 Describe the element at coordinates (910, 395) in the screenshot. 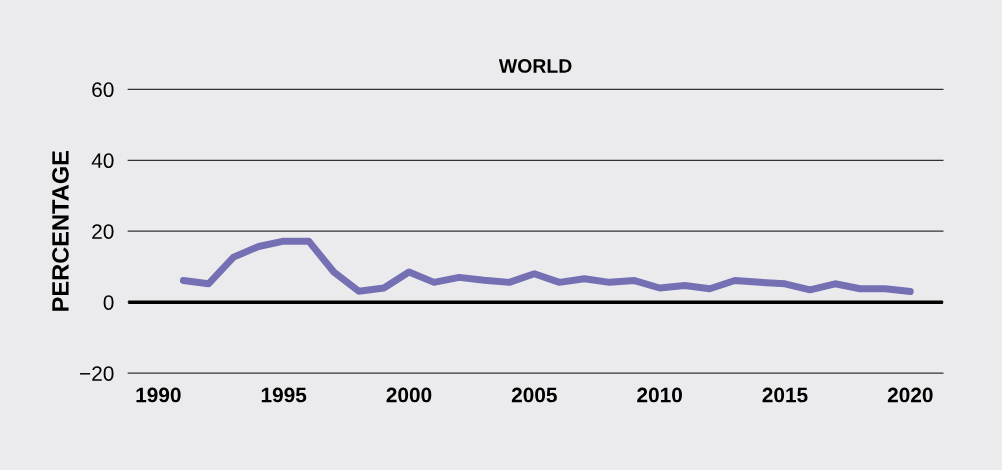

I see `x-tick-label: 2020` at that location.